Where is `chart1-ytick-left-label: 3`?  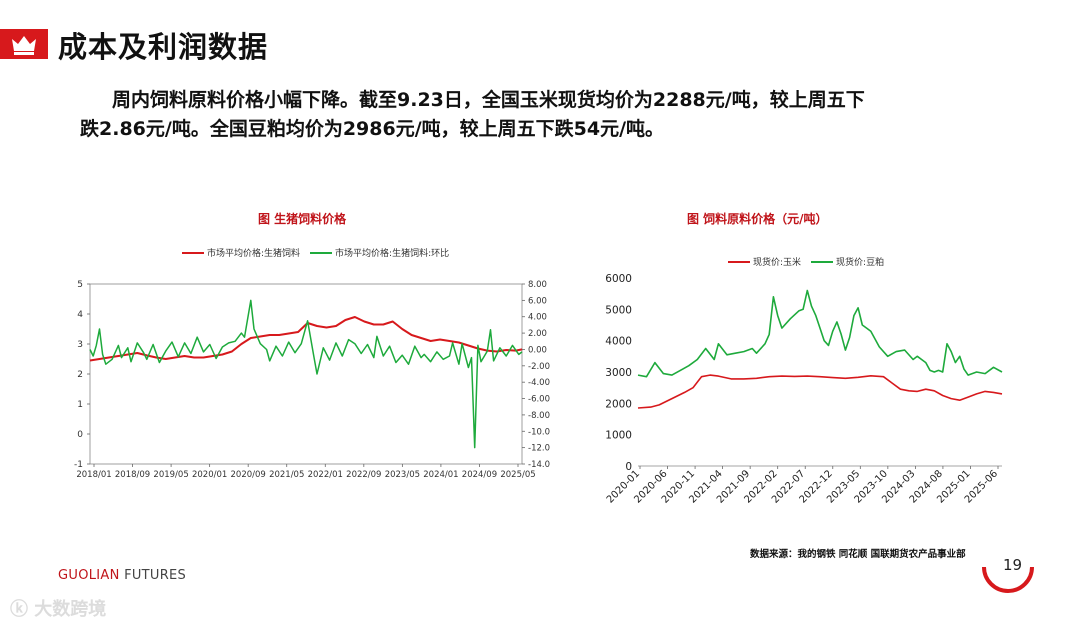 chart1-ytick-left-label: 3 is located at coordinates (80, 345).